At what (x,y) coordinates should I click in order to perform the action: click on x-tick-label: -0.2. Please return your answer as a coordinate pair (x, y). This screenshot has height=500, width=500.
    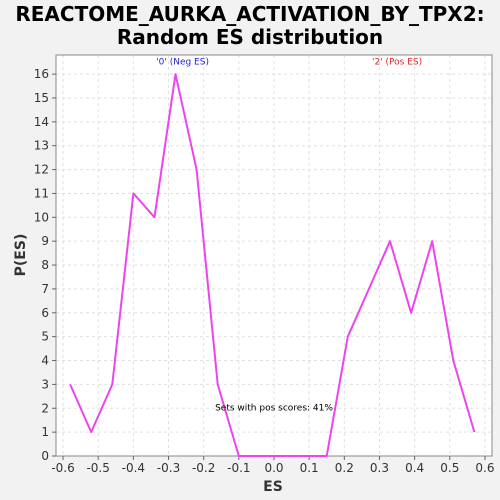
    Looking at the image, I should click on (203, 468).